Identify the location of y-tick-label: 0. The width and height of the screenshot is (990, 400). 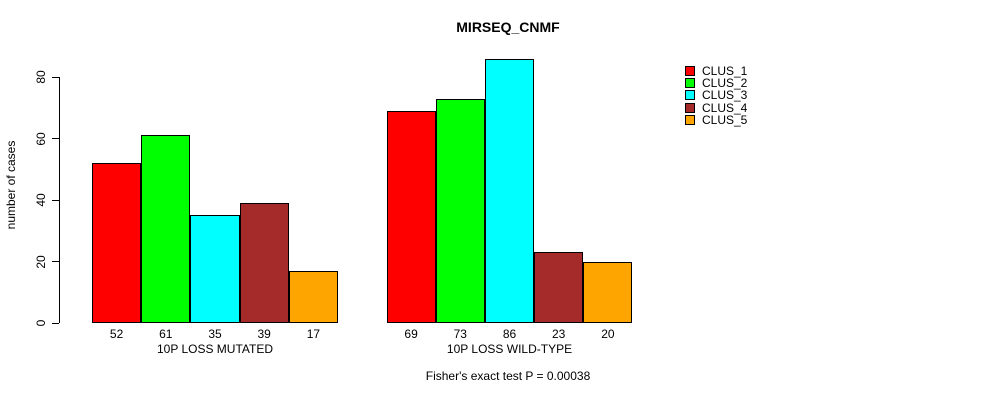
(41, 323).